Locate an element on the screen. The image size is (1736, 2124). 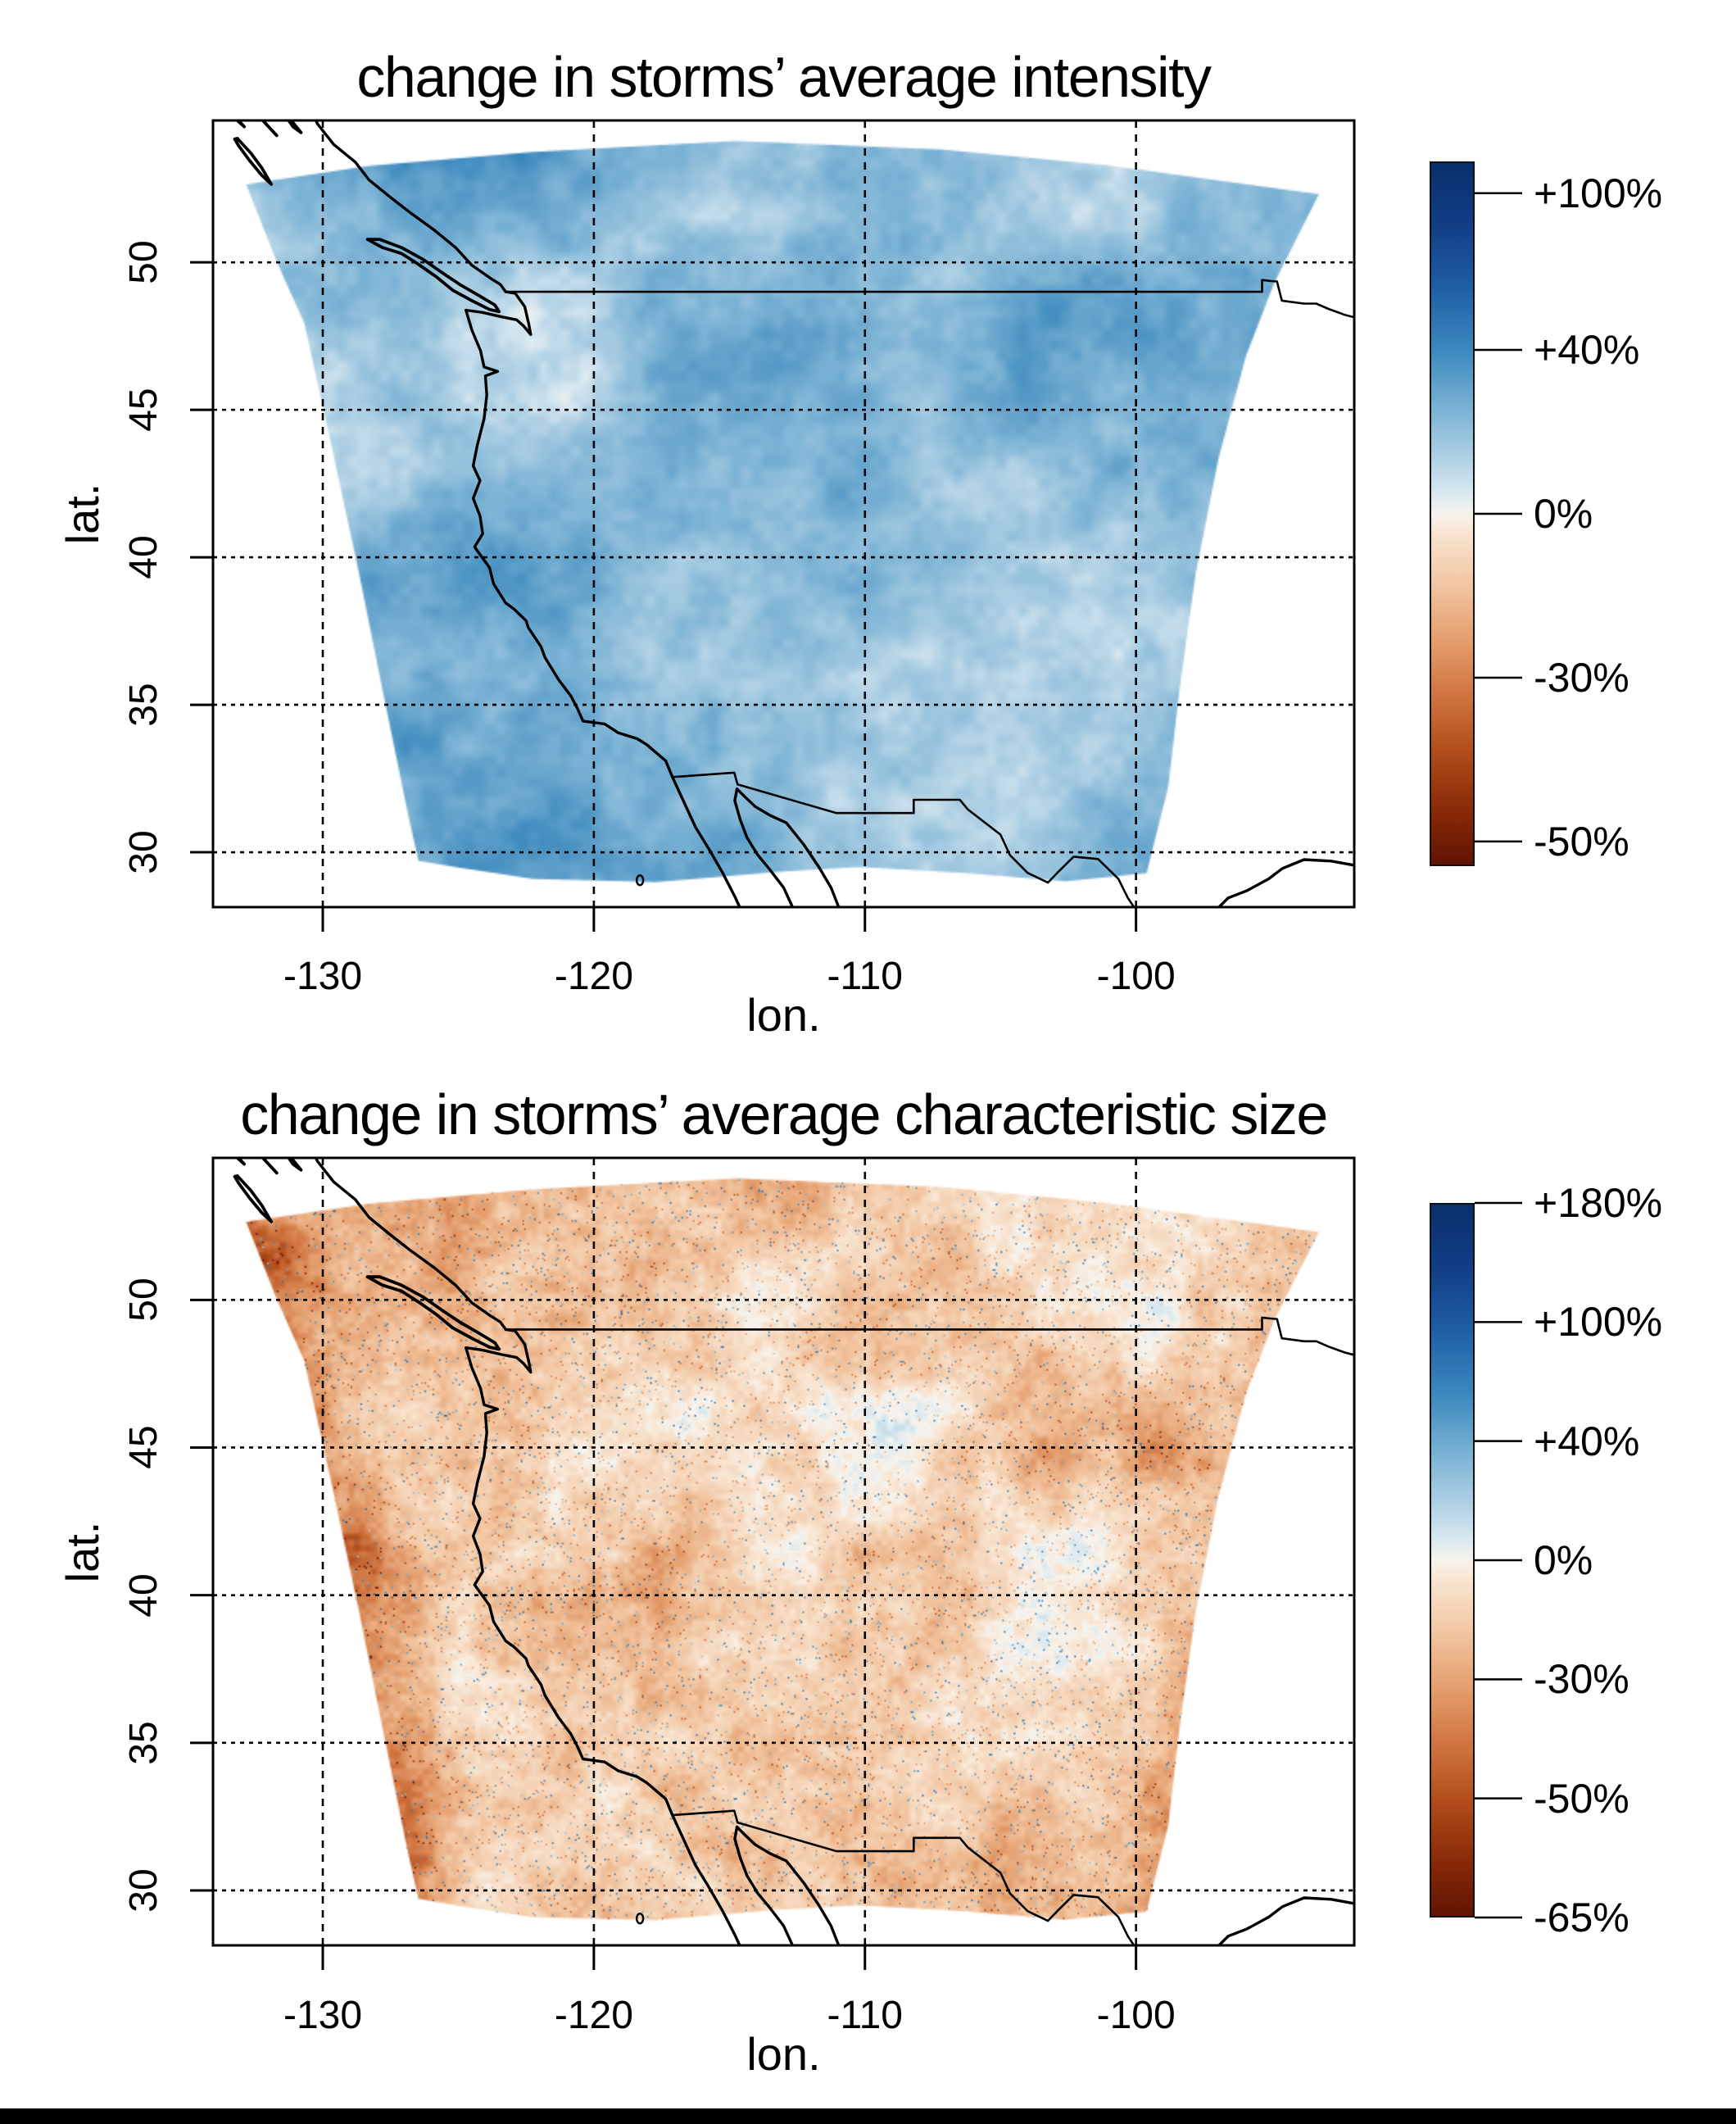
size-colorbar is located at coordinates (1452, 1561).